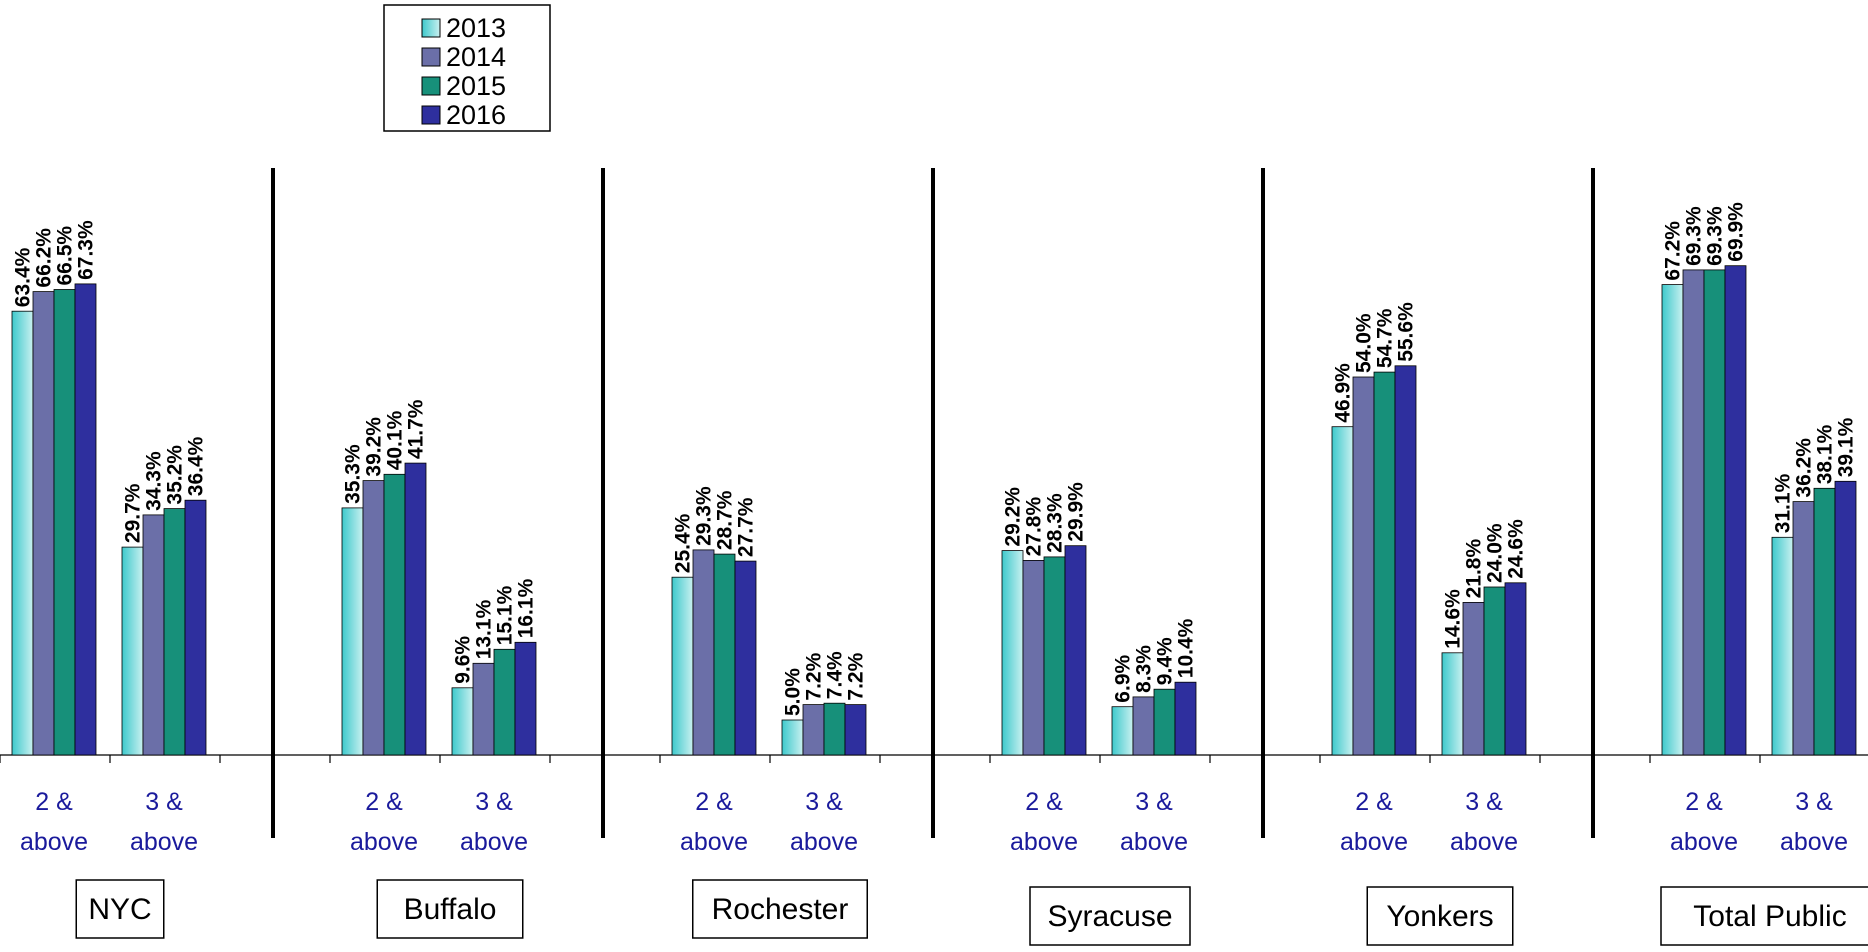  Describe the element at coordinates (415, 609) in the screenshot. I see `bar-buffalo-2016` at that location.